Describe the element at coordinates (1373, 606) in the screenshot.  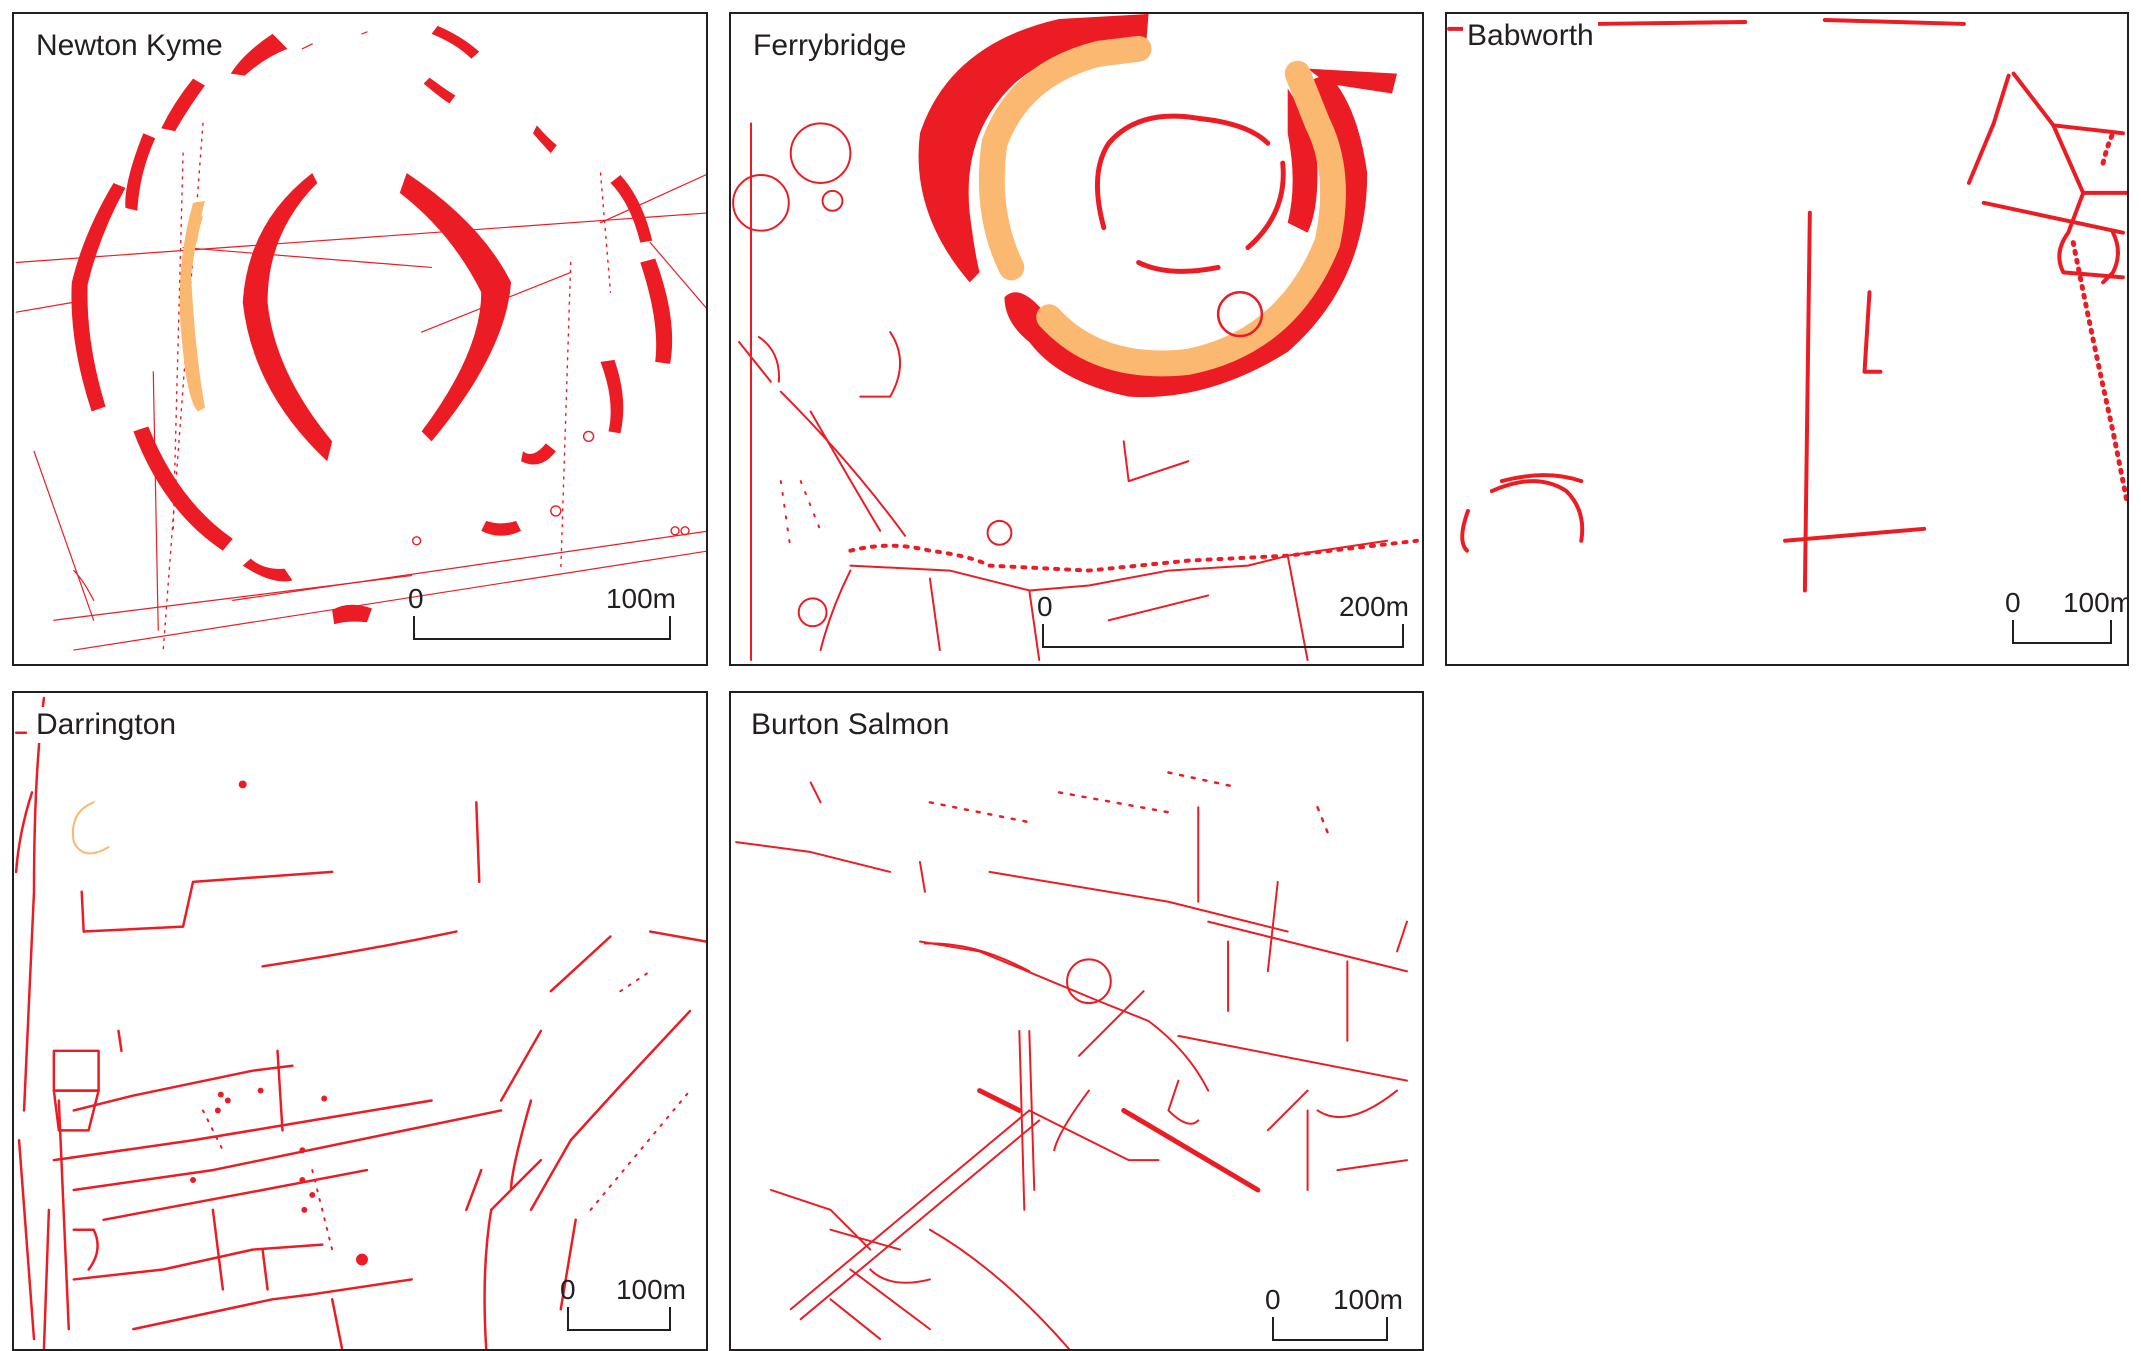
I see `scale-distance-label: 200m` at that location.